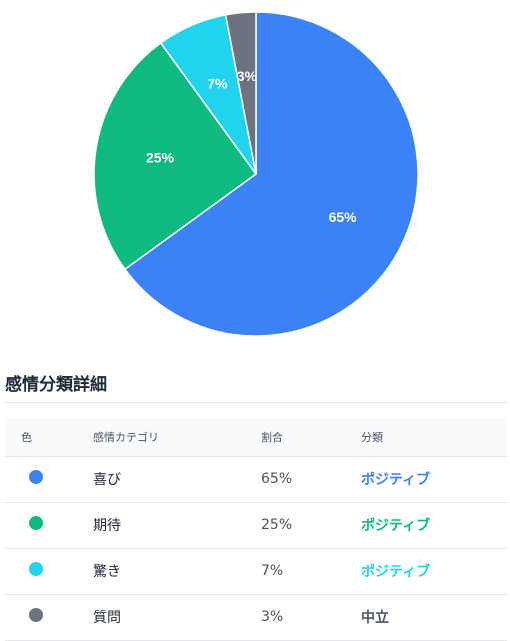 The width and height of the screenshot is (510, 641). Describe the element at coordinates (177, 525) in the screenshot. I see `category-cell: 期待` at that location.